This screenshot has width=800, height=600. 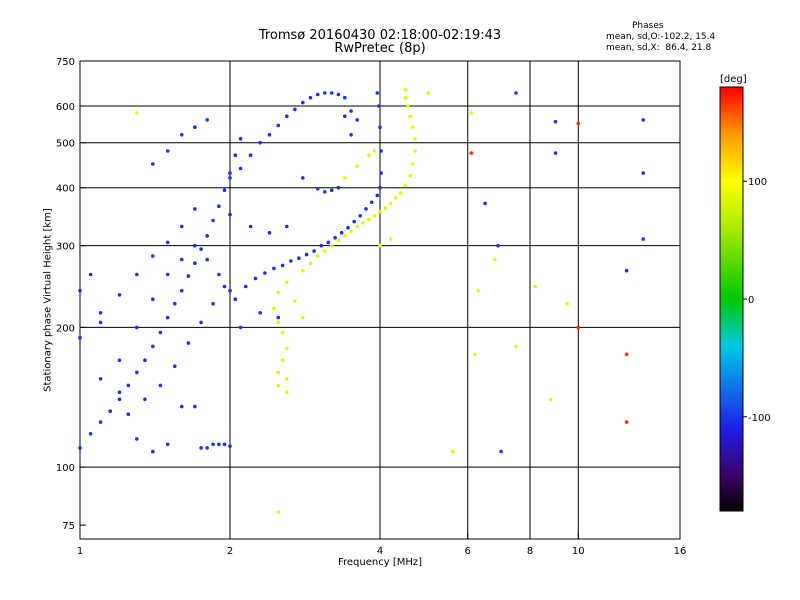 What do you see at coordinates (578, 551) in the screenshot?
I see `x-tick-label: 10` at bounding box center [578, 551].